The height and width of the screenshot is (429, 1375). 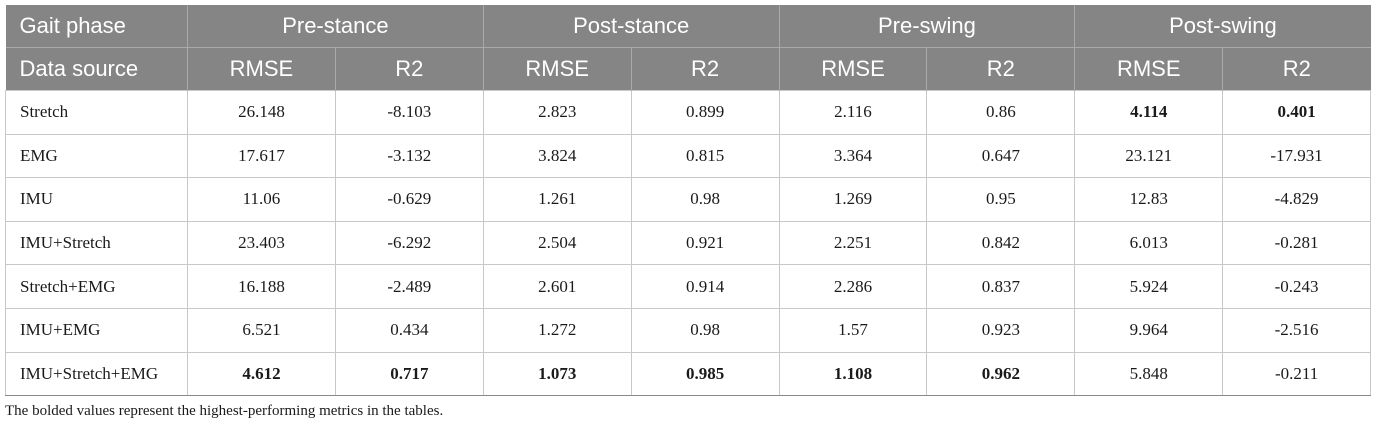 I want to click on metric-cell: 0.401, so click(x=1297, y=112).